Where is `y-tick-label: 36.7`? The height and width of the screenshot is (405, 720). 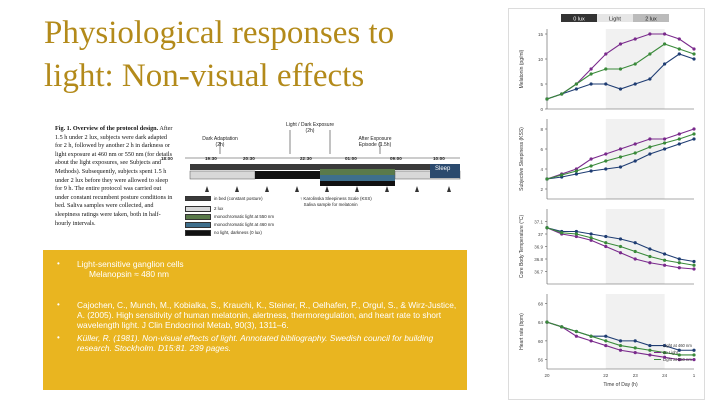 y-tick-label: 36.7 is located at coordinates (538, 272).